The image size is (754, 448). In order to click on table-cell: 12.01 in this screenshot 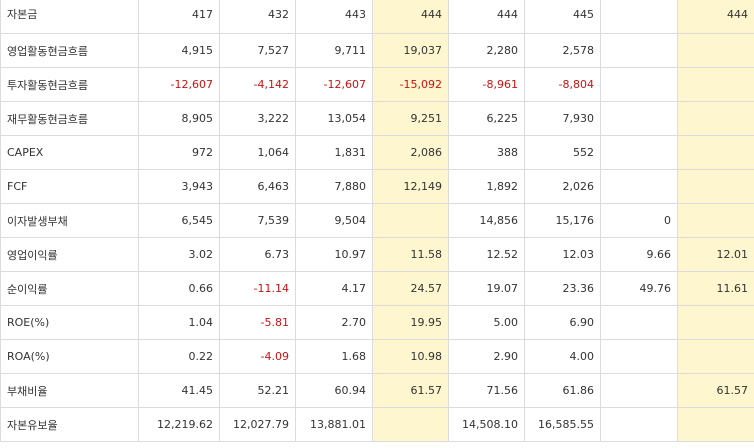, I will do `click(715, 254)`.